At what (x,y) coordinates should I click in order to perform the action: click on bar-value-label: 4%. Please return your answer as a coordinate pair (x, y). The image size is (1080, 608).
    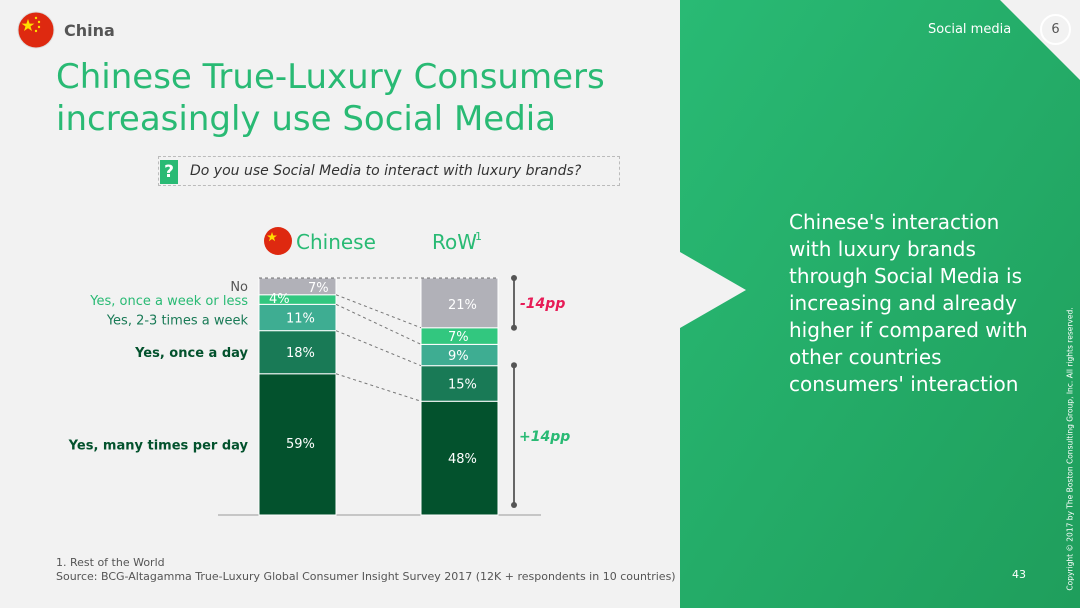
    Looking at the image, I should click on (279, 299).